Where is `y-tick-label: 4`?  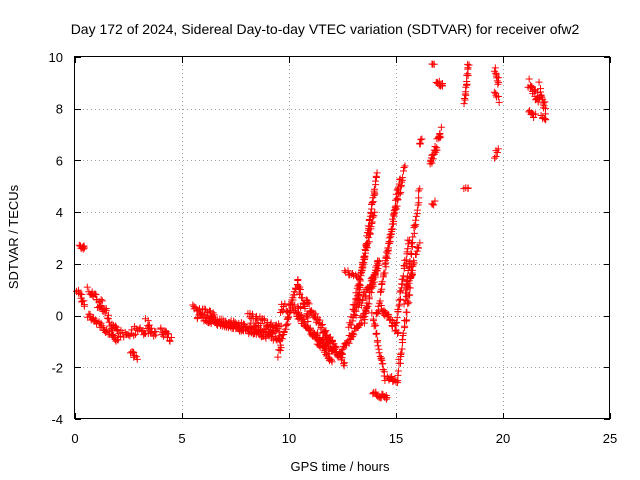
y-tick-label: 4 is located at coordinates (59, 212).